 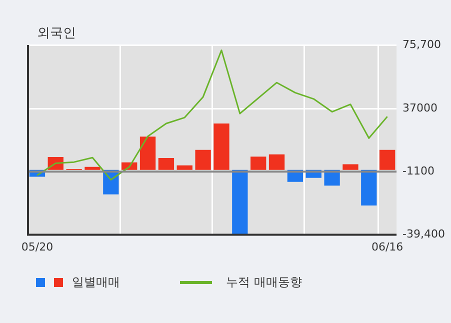 What do you see at coordinates (264, 282) in the screenshot?
I see `legend-label: 누적 매매동향` at bounding box center [264, 282].